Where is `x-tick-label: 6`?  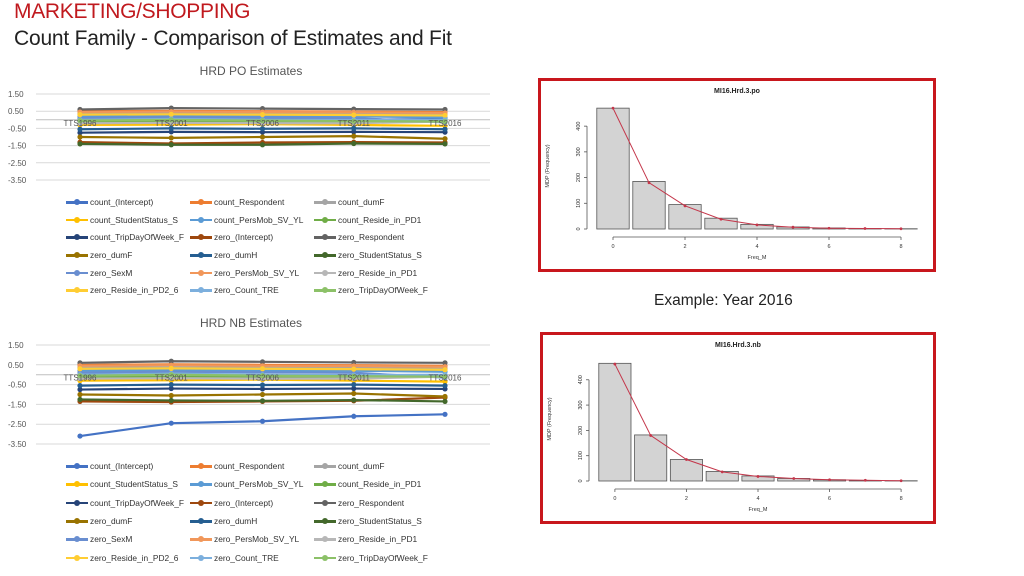 x-tick-label: 6 is located at coordinates (829, 499).